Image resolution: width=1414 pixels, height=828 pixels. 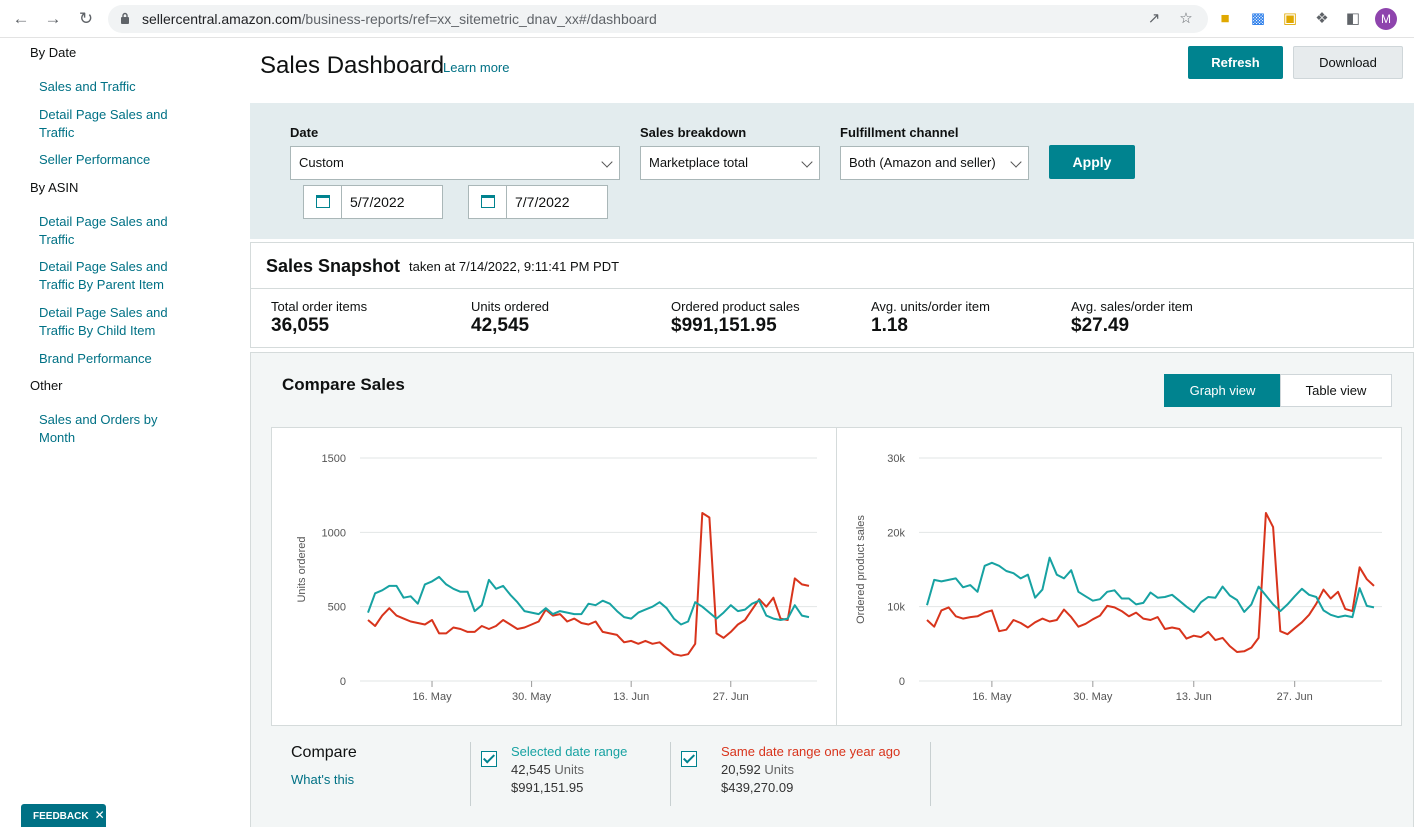 What do you see at coordinates (489, 759) in the screenshot?
I see `selected-range-checkbox` at bounding box center [489, 759].